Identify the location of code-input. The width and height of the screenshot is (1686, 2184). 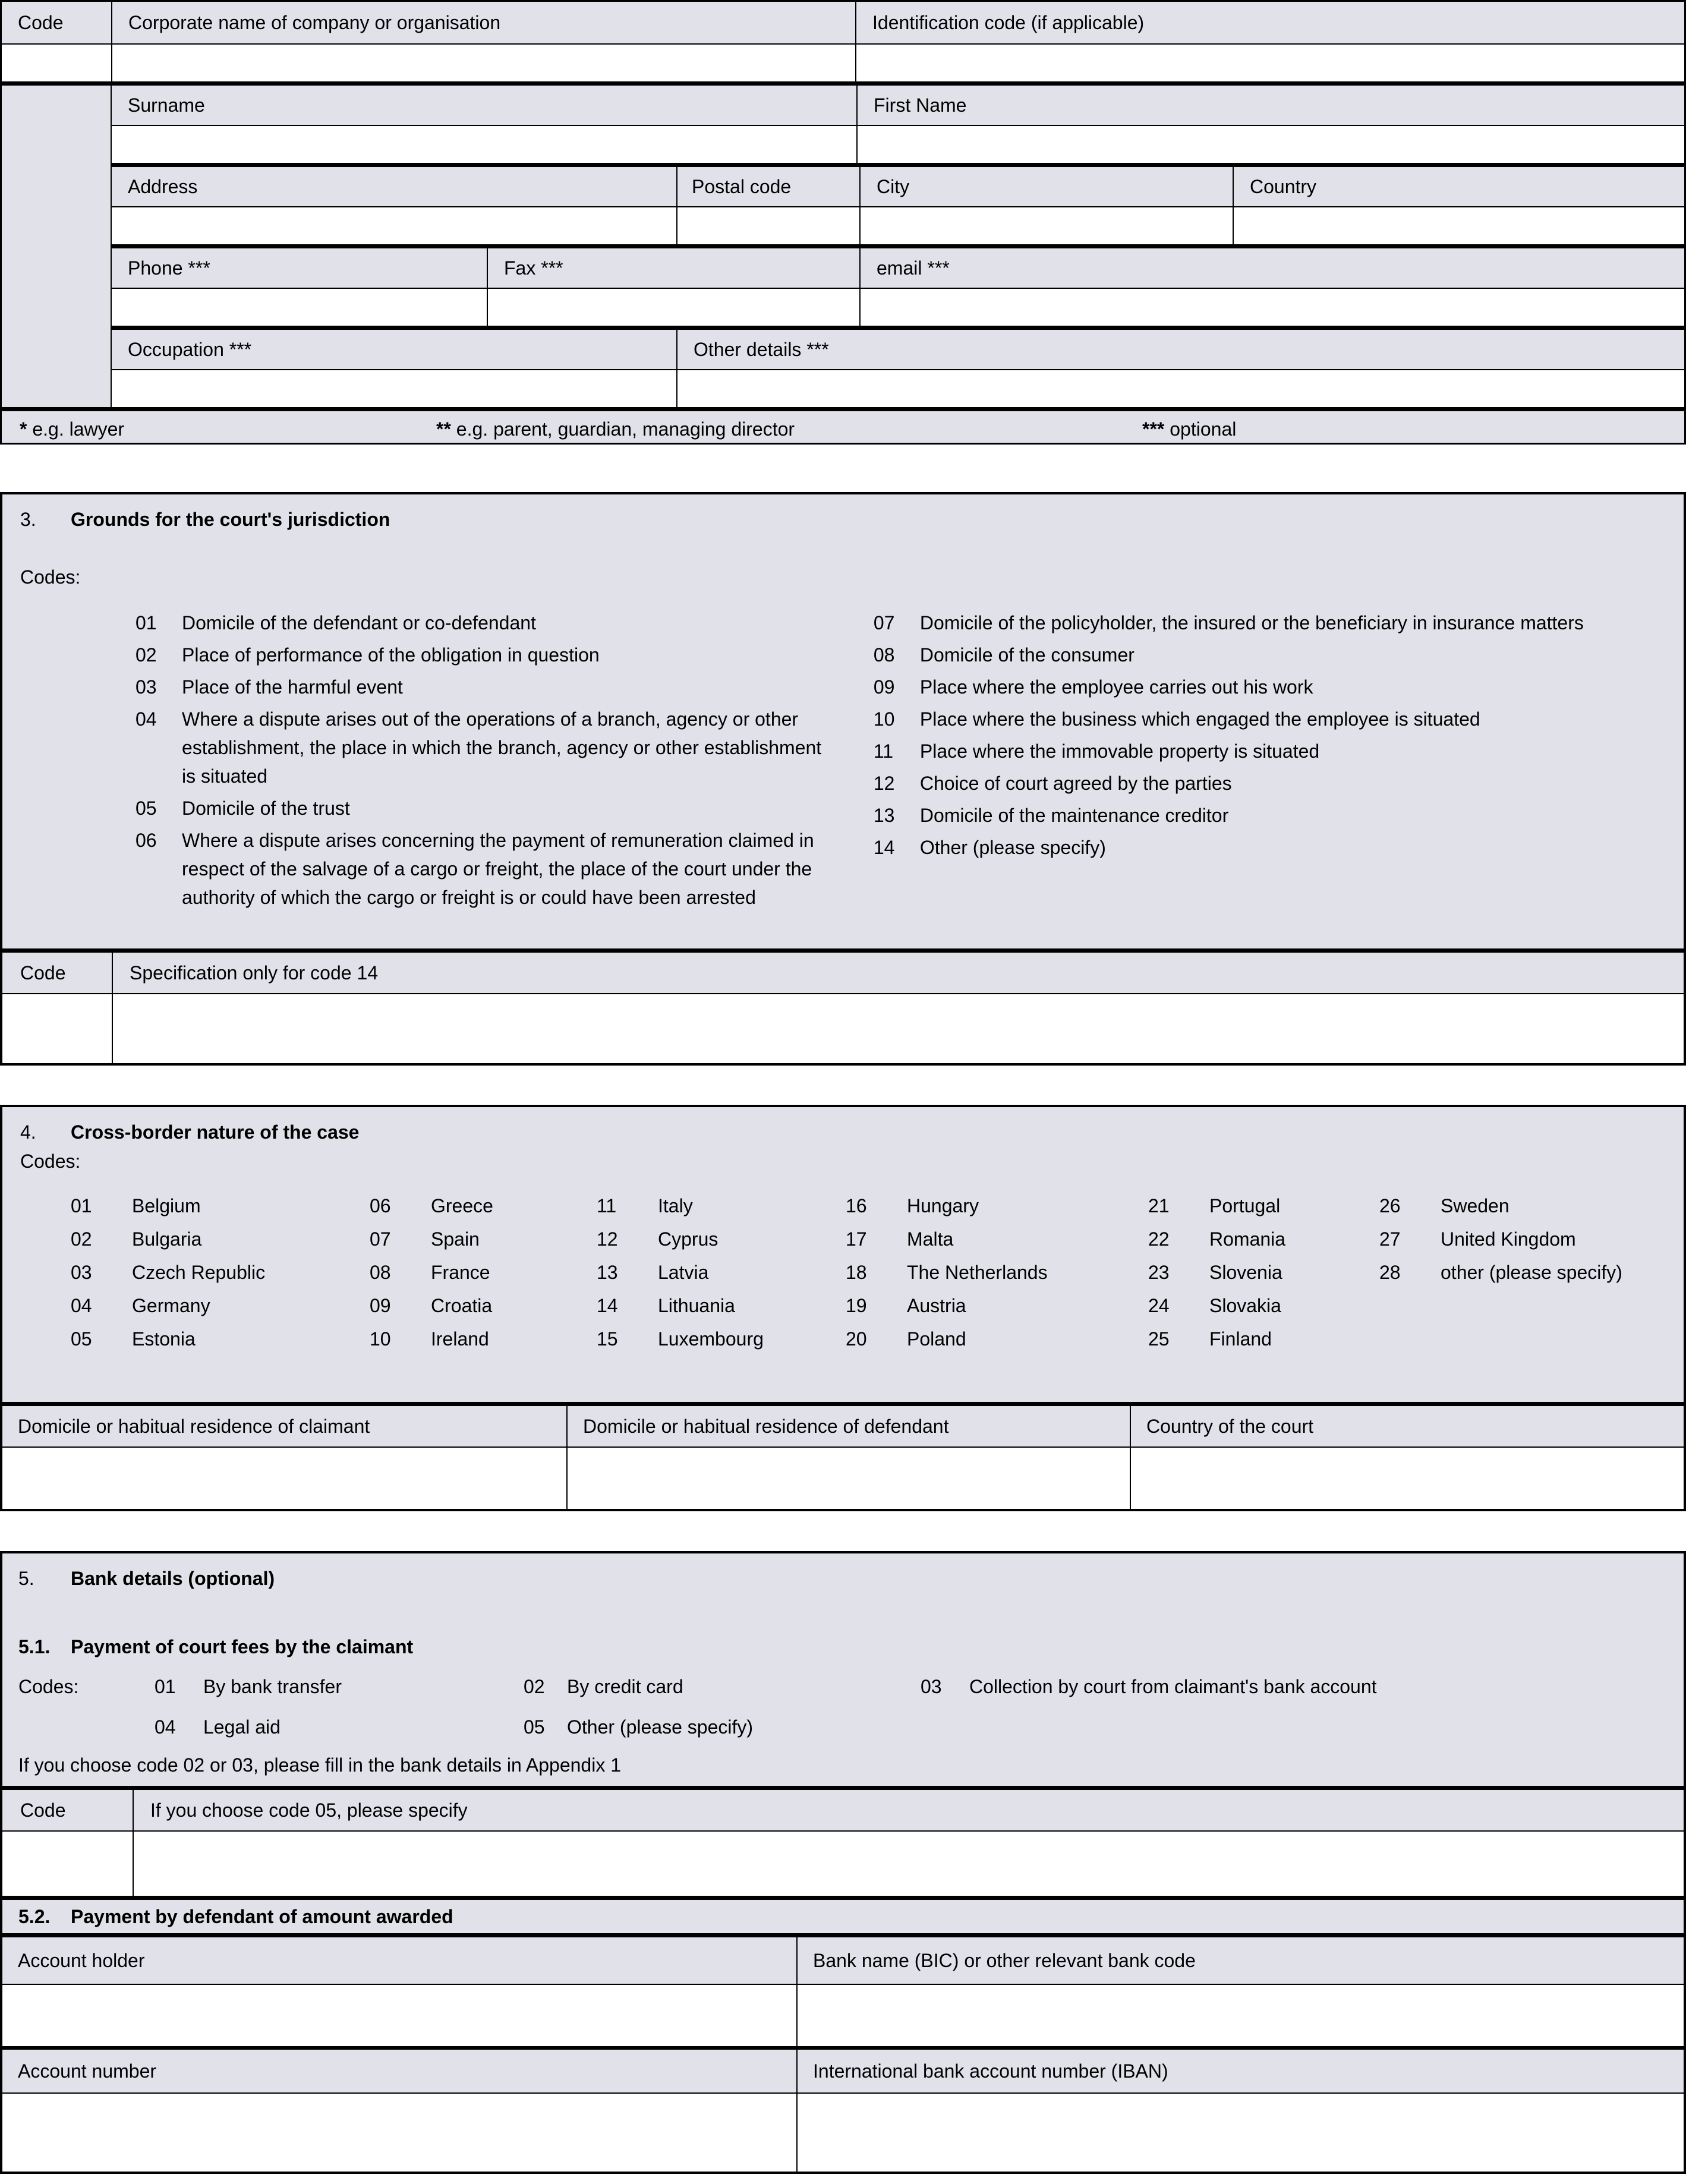
(56, 63).